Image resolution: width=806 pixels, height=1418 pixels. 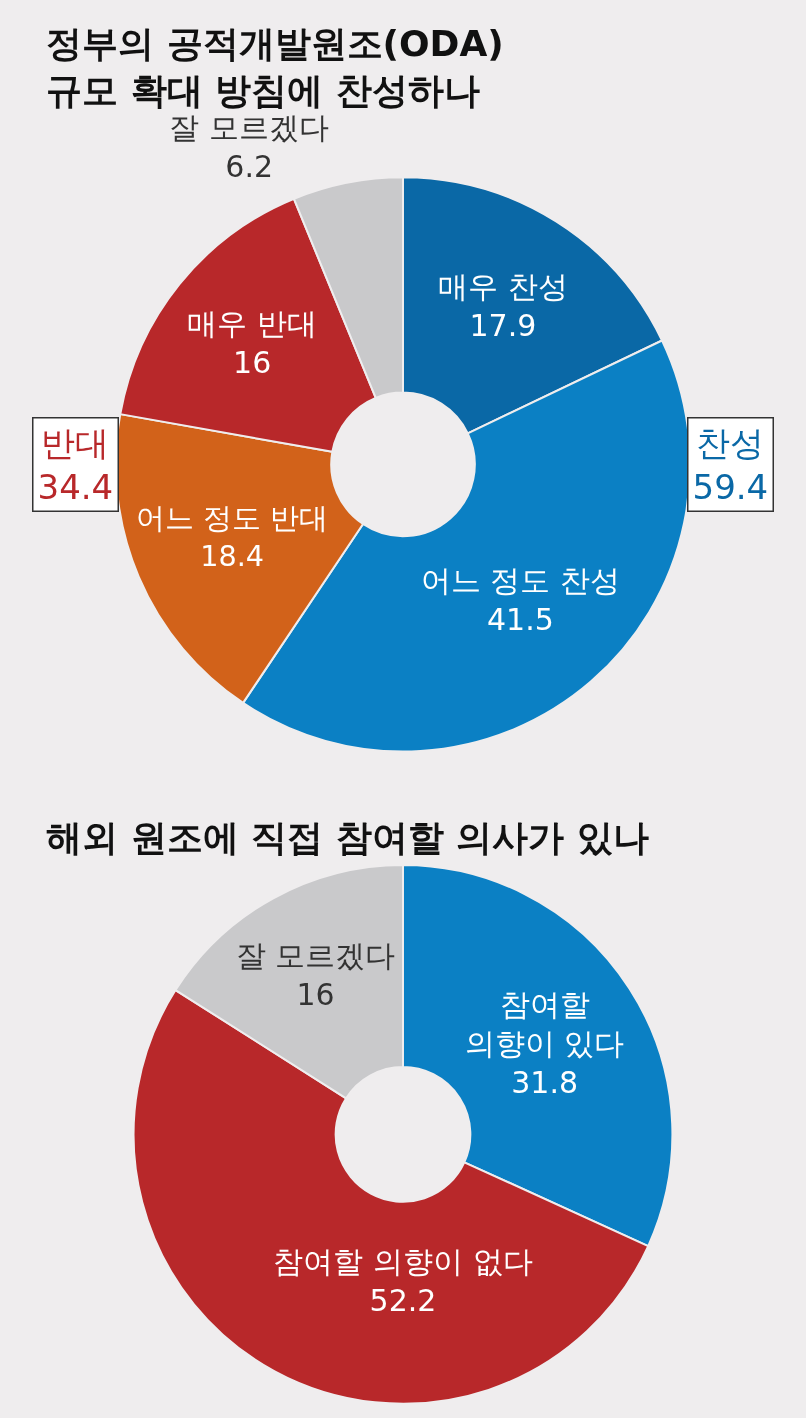 What do you see at coordinates (249, 167) in the screenshot?
I see `data-label: 6.2` at bounding box center [249, 167].